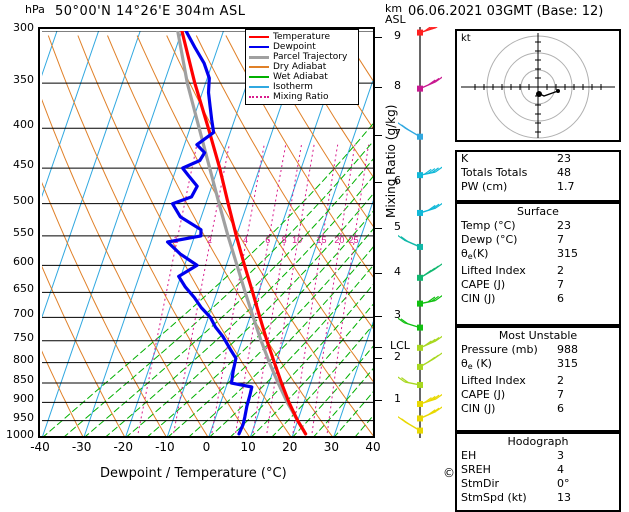 This screenshot has height=512, width=629. I want to click on stat-key: StmDir, so click(480, 483).